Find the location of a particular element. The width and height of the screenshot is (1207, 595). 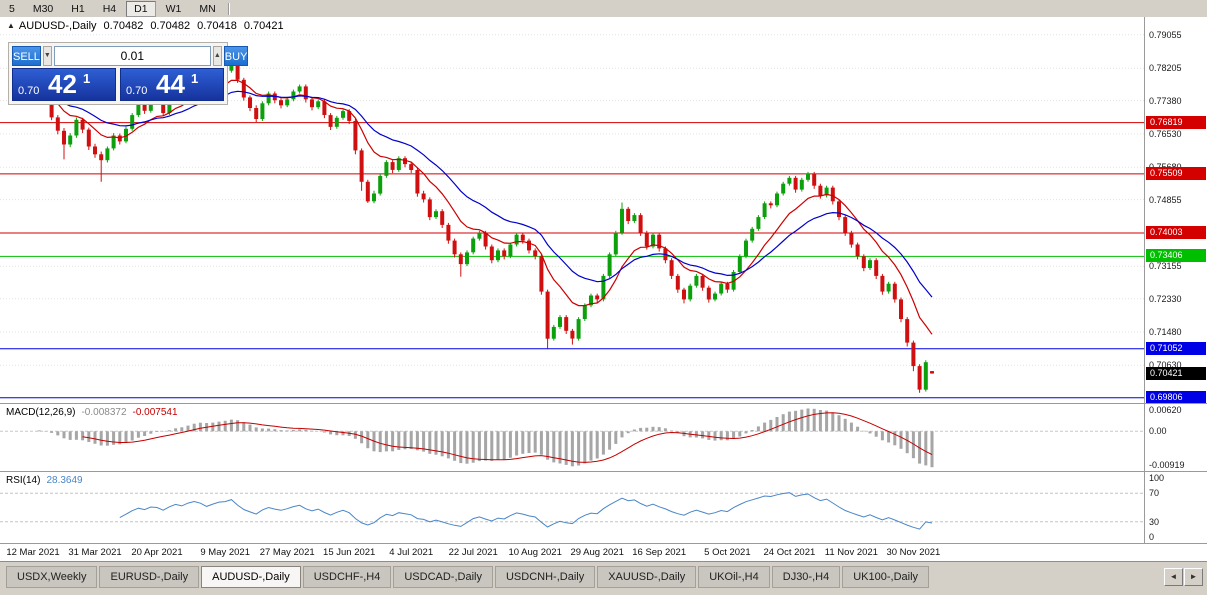

macd-name: MACD(12,26,9) is located at coordinates (41, 412).